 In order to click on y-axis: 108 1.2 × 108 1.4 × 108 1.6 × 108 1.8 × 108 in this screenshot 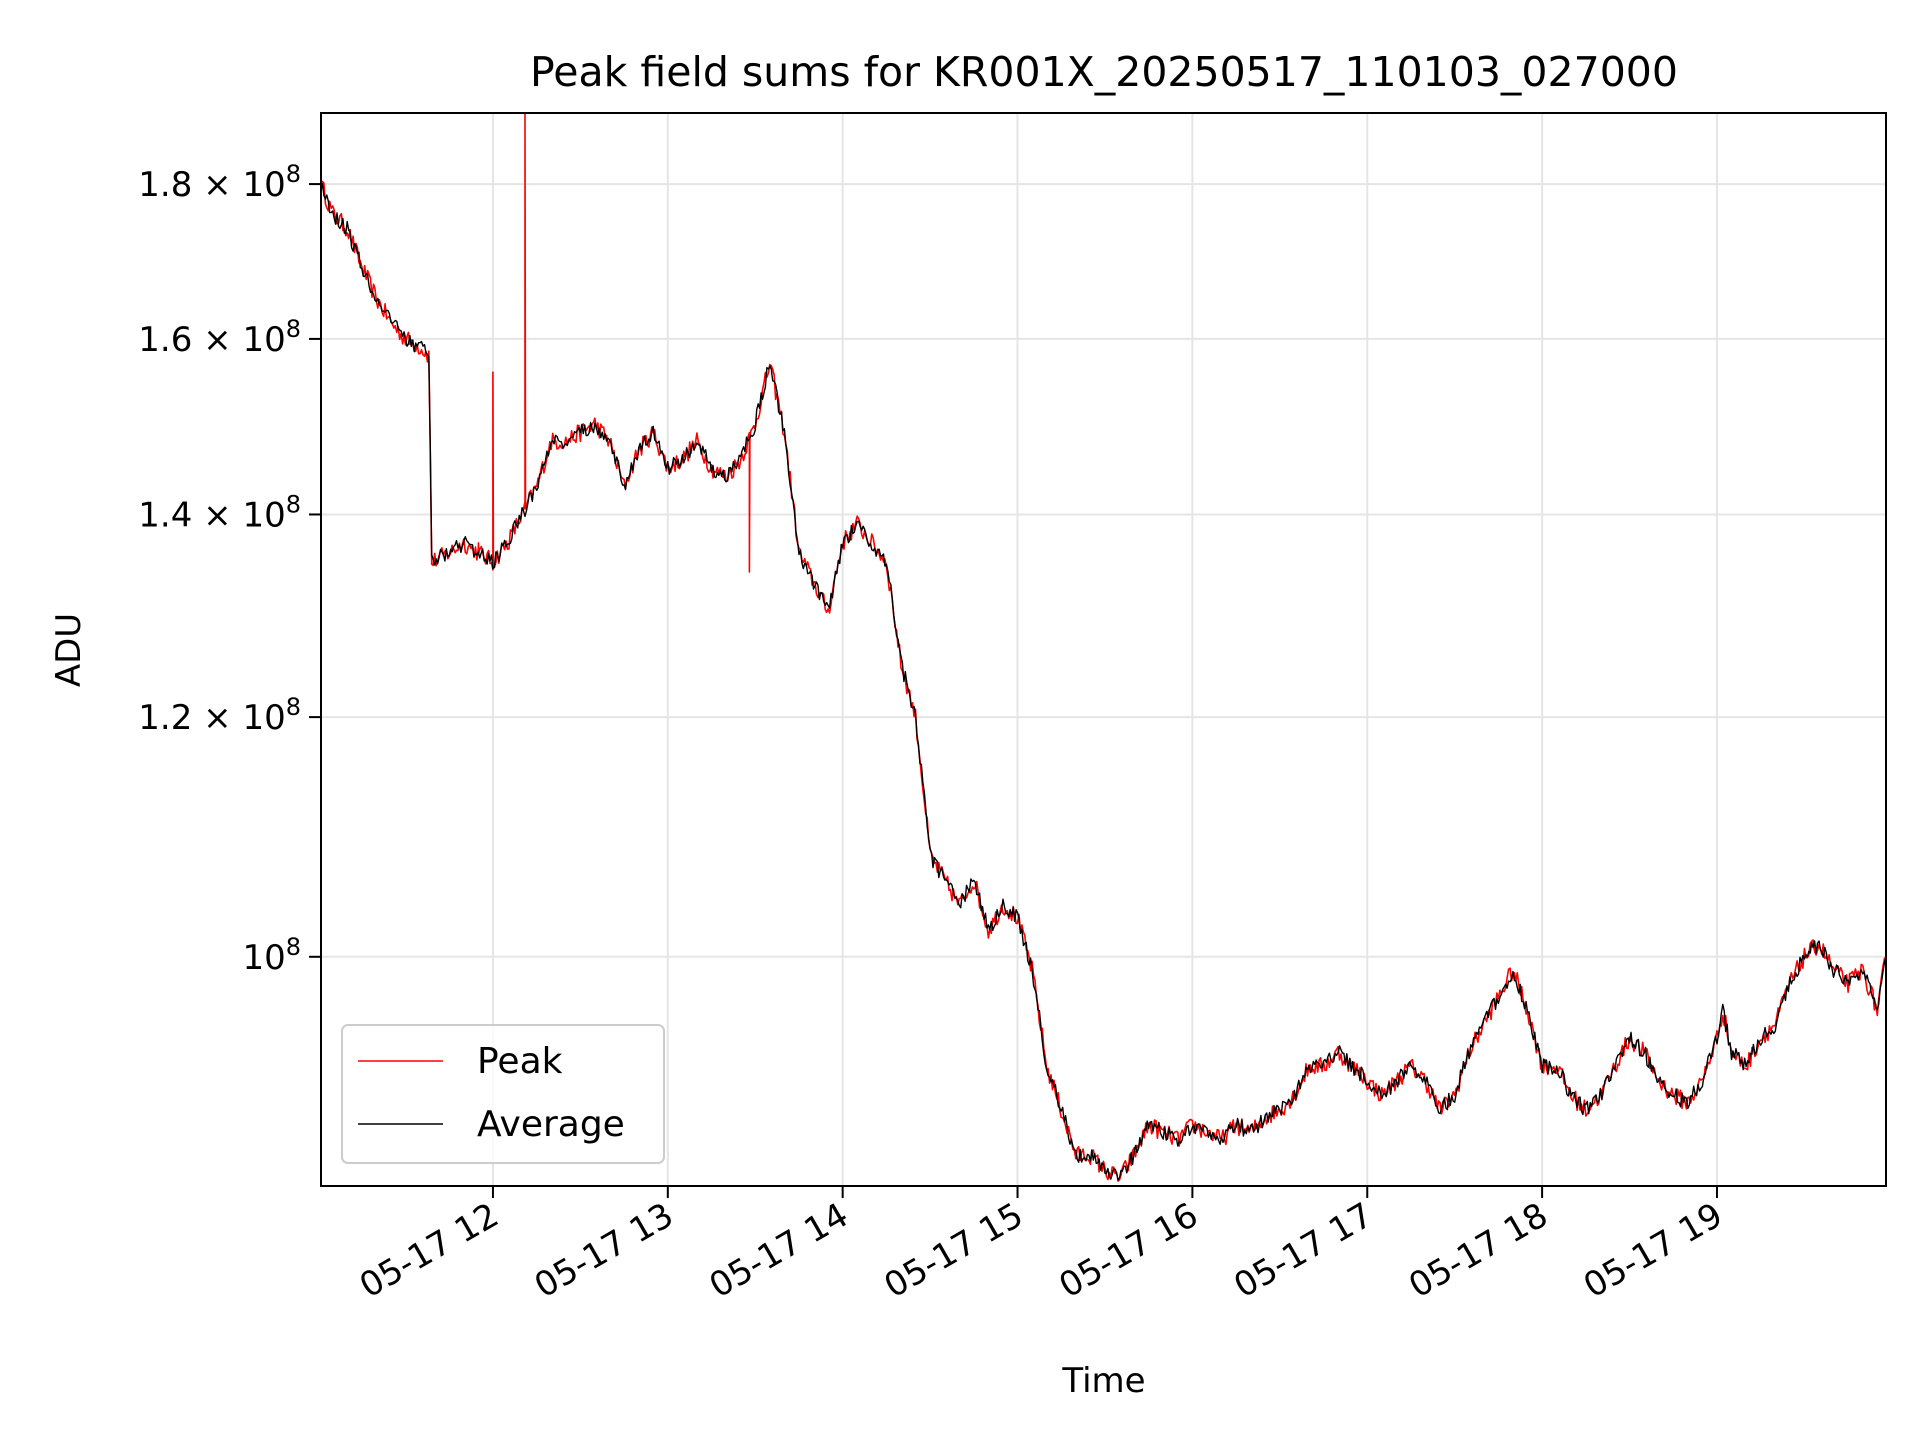, I will do `click(229, 569)`.